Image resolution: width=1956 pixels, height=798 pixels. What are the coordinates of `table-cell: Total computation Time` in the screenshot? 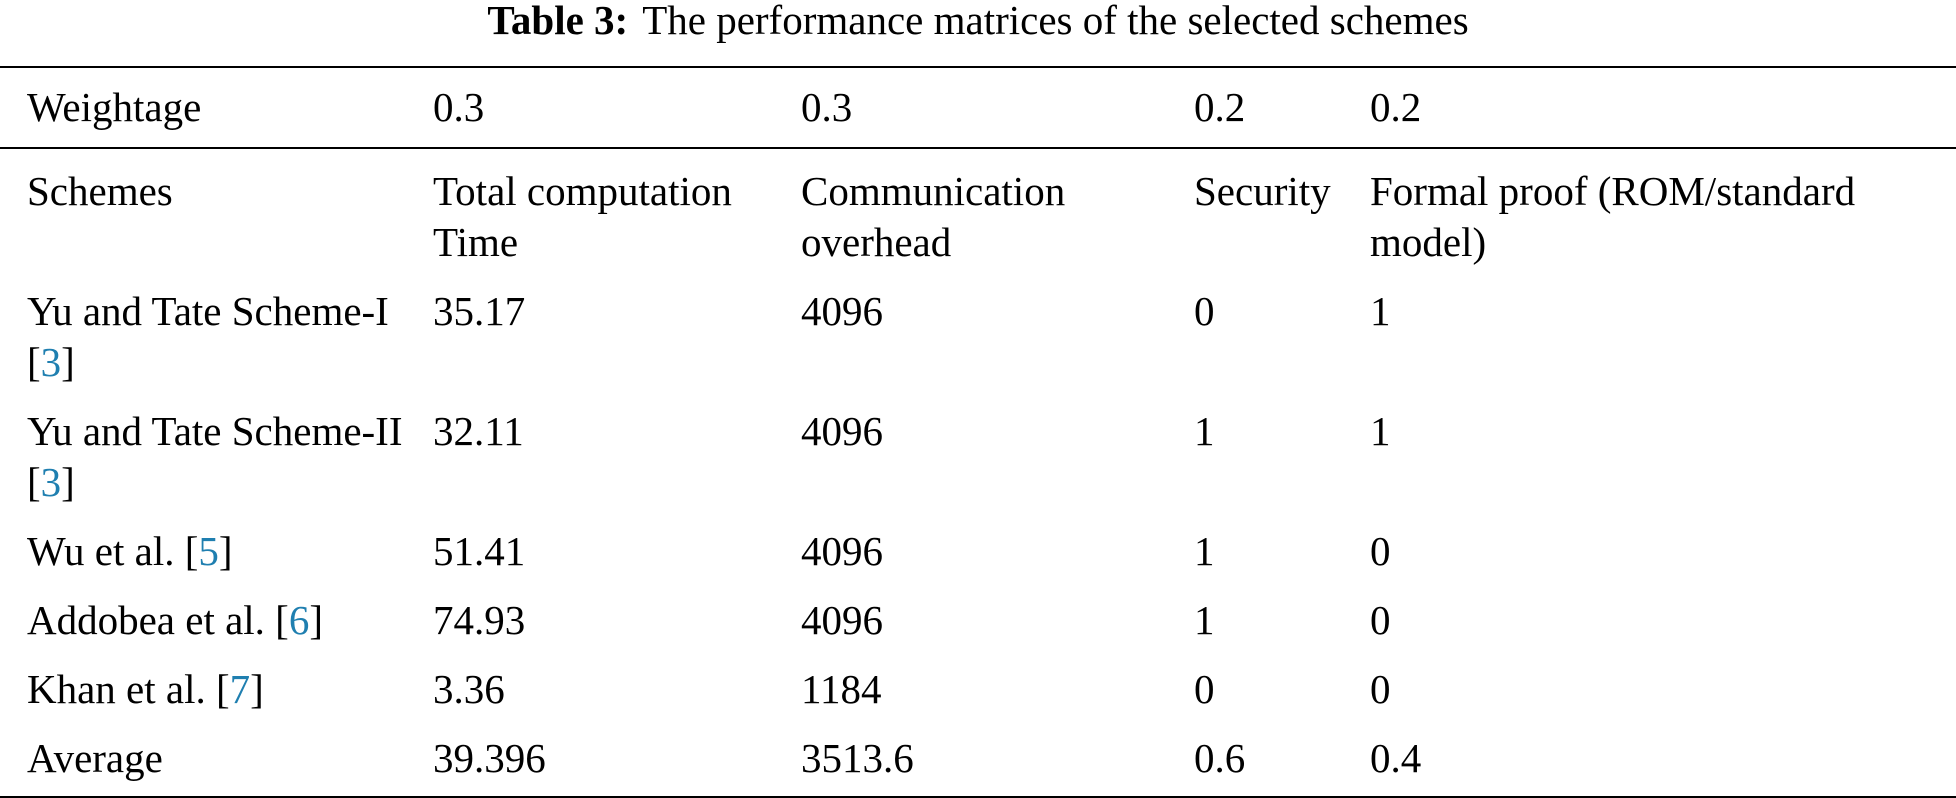 It's located at (590, 212).